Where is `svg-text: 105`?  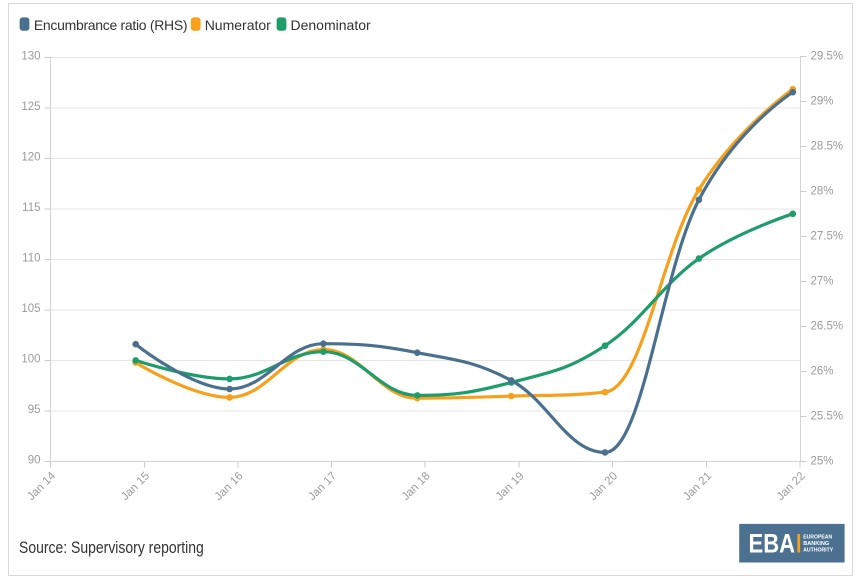 svg-text: 105 is located at coordinates (30, 309).